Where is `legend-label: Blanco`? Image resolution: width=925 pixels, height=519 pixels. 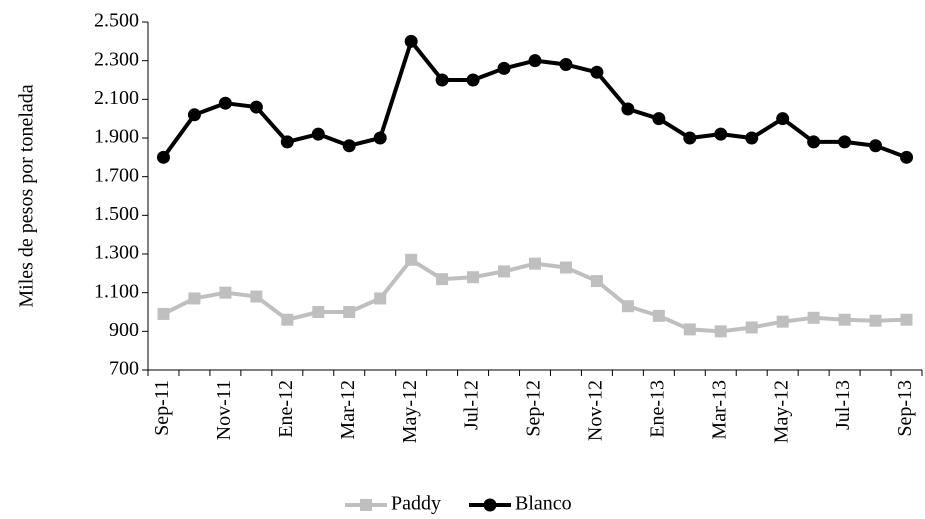 legend-label: Blanco is located at coordinates (543, 504).